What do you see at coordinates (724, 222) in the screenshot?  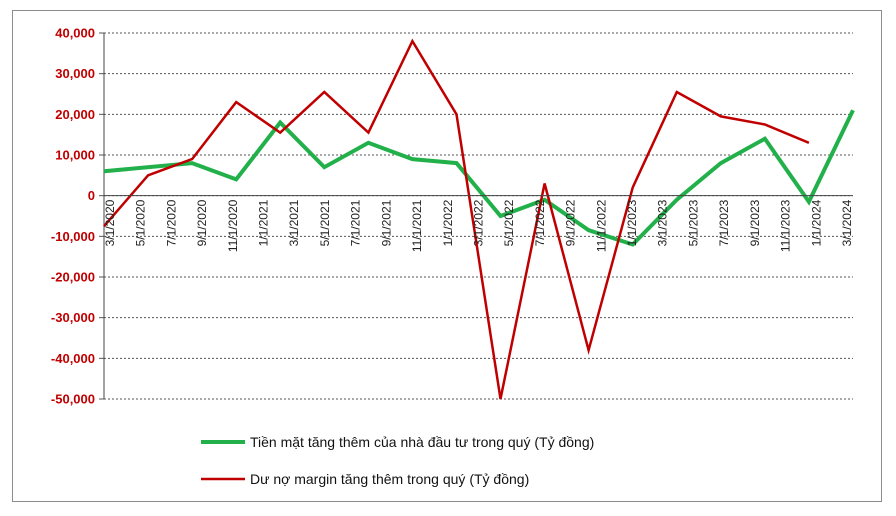 I see `x-tick-label: 7/1/2023` at bounding box center [724, 222].